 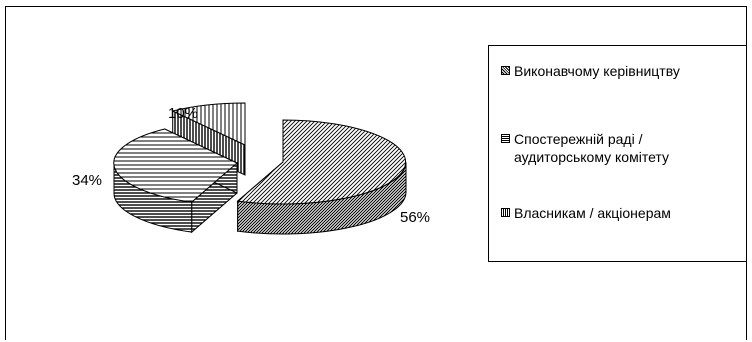 I want to click on data-label-3: 10%, so click(x=183, y=113).